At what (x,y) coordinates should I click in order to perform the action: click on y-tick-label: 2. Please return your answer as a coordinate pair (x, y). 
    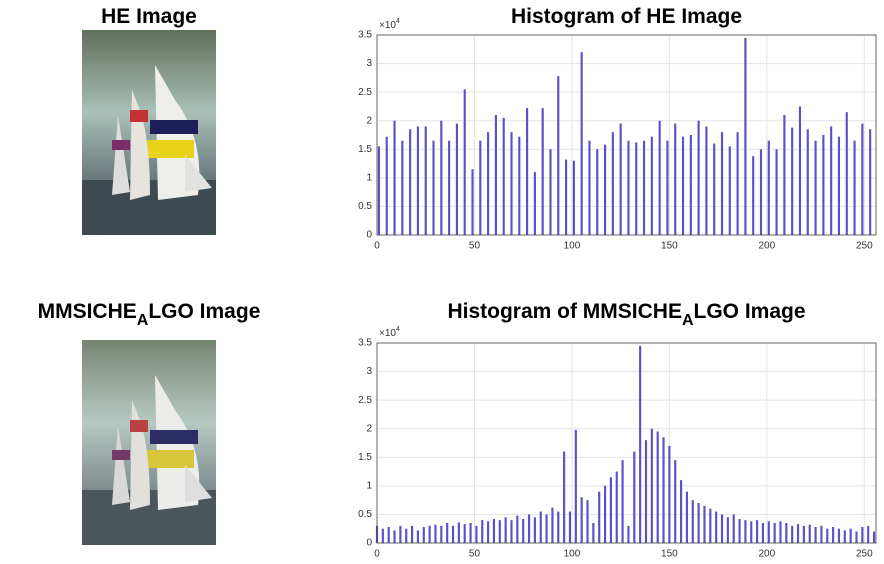
    Looking at the image, I should click on (369, 428).